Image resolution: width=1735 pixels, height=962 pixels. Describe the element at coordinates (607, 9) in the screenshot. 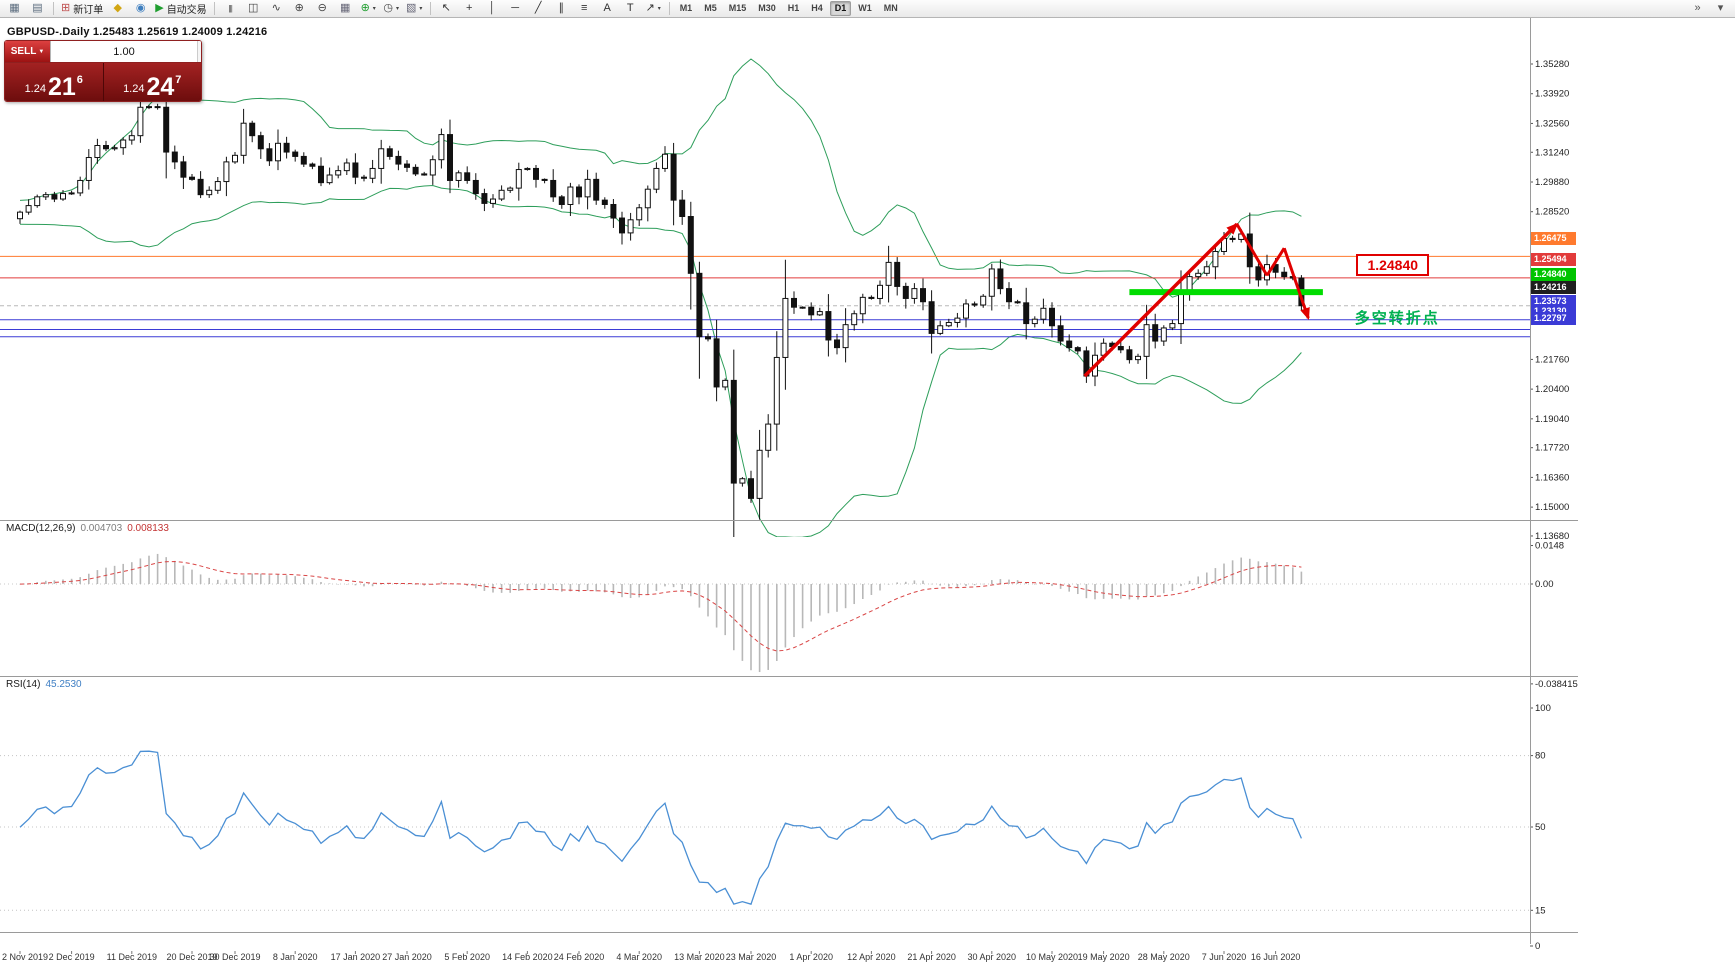

I see `text-icon: A` at that location.